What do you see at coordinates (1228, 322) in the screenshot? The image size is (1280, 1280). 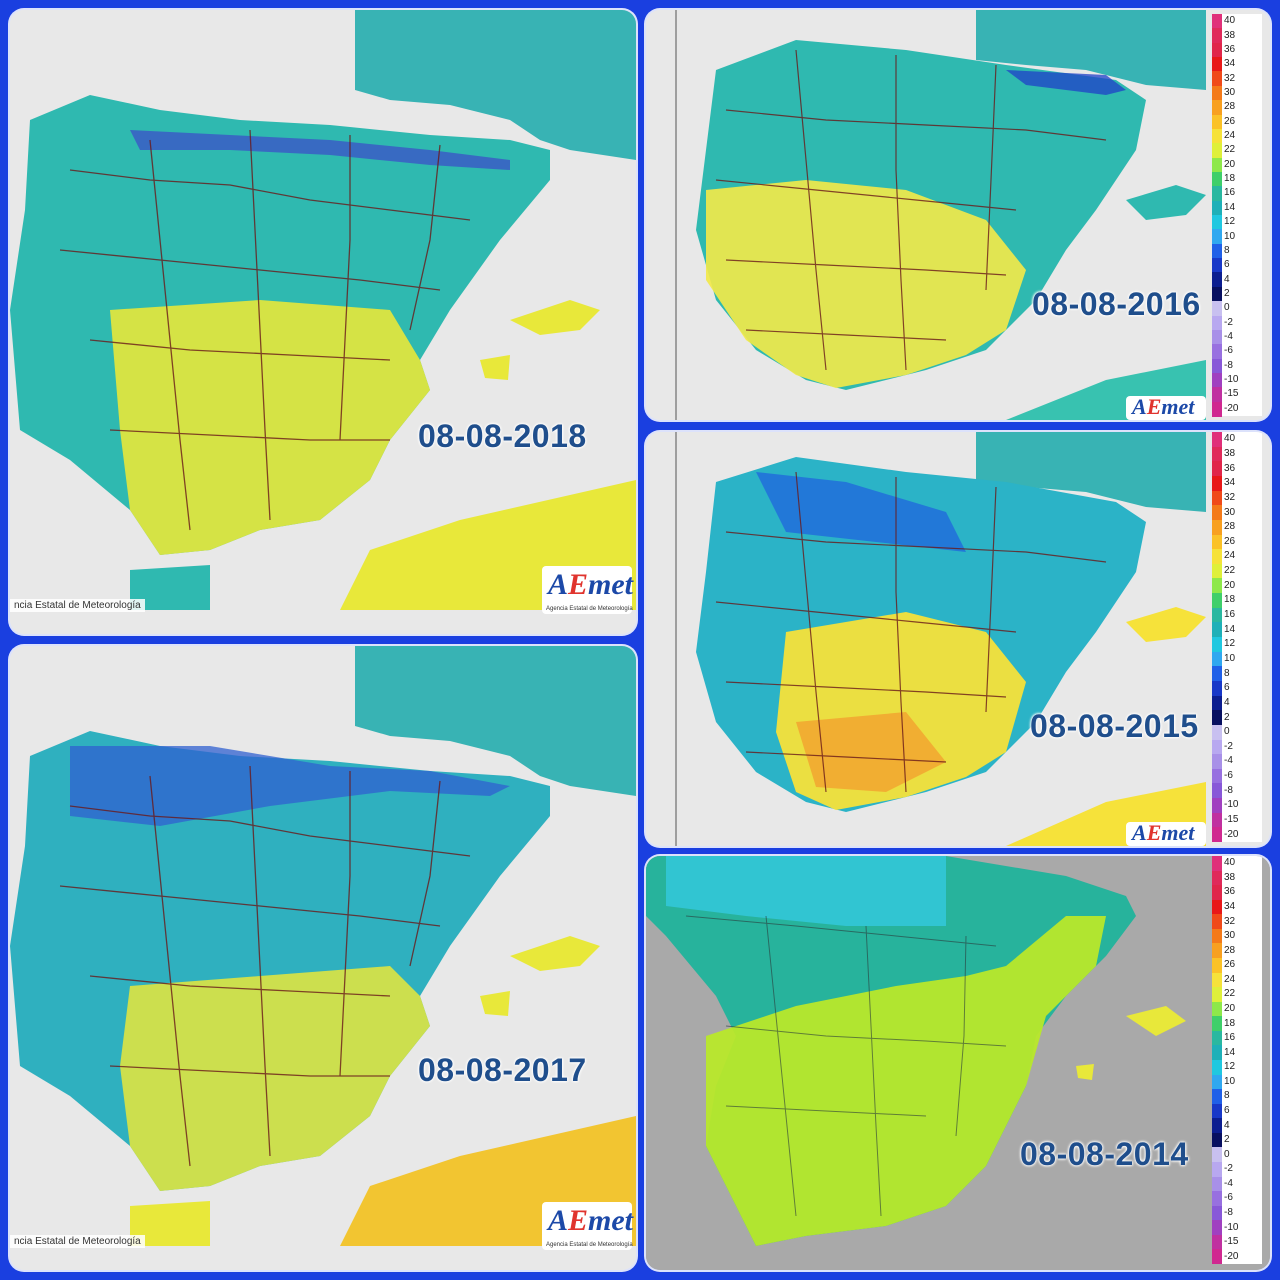 I see `legend-tick-label: -2` at bounding box center [1228, 322].